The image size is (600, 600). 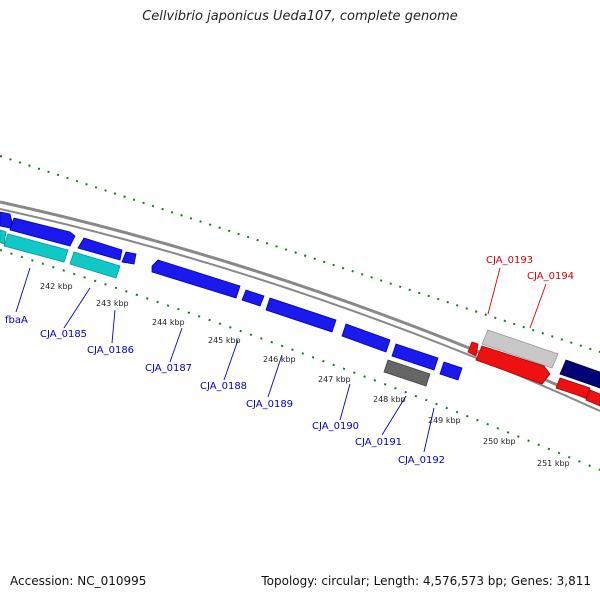 What do you see at coordinates (112, 303) in the screenshot?
I see `kbp-label: 243 kbp` at bounding box center [112, 303].